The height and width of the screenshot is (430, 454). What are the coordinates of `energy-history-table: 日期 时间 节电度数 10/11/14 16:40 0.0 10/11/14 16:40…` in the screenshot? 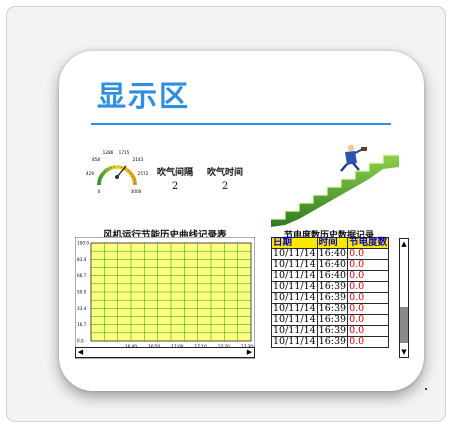 It's located at (330, 292).